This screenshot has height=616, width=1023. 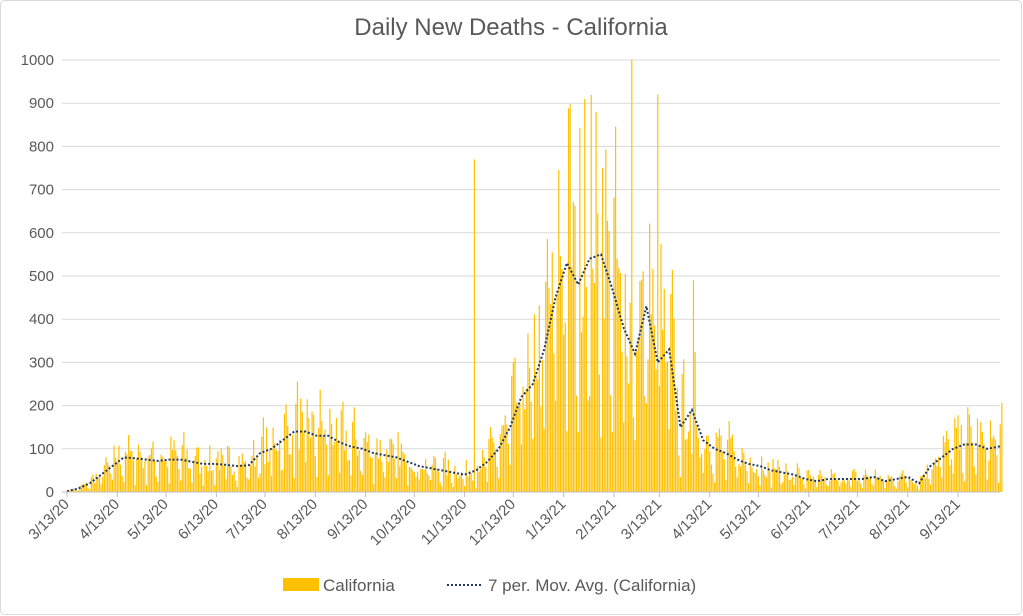 What do you see at coordinates (41, 449) in the screenshot?
I see `y-tick-label: 100` at bounding box center [41, 449].